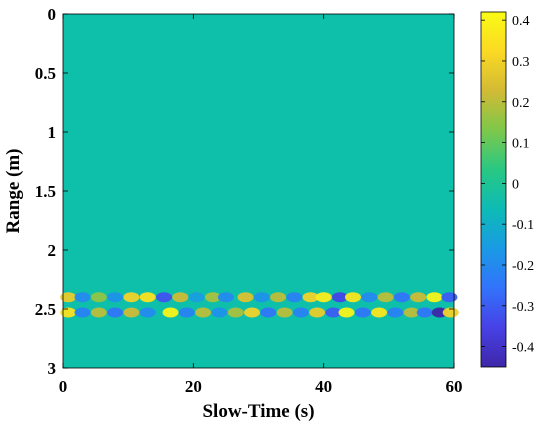 The height and width of the screenshot is (425, 550). What do you see at coordinates (193, 386) in the screenshot?
I see `x-tick-label: 20` at bounding box center [193, 386].